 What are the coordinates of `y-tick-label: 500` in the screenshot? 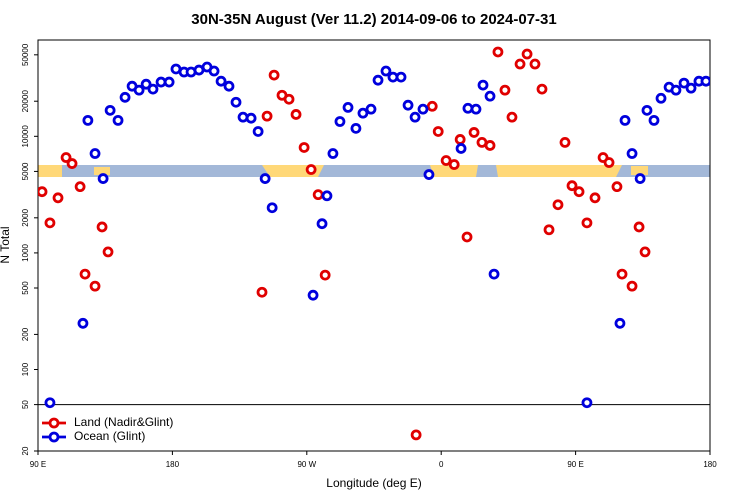 It's located at (25, 288).